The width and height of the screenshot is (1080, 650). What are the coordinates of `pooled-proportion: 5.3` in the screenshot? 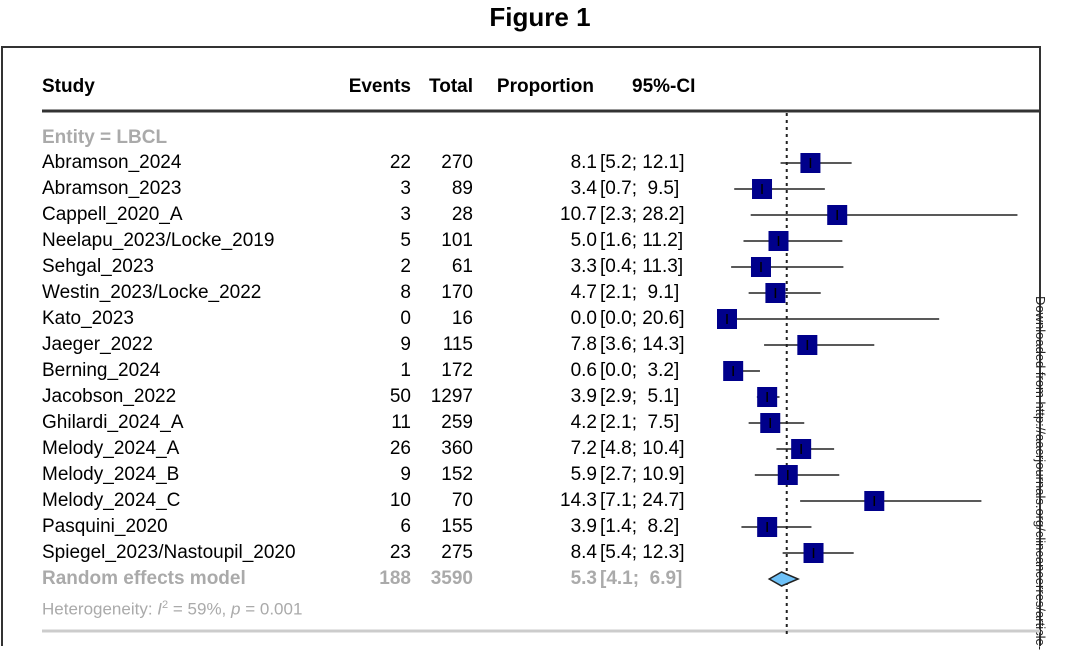 It's located at (583, 578).